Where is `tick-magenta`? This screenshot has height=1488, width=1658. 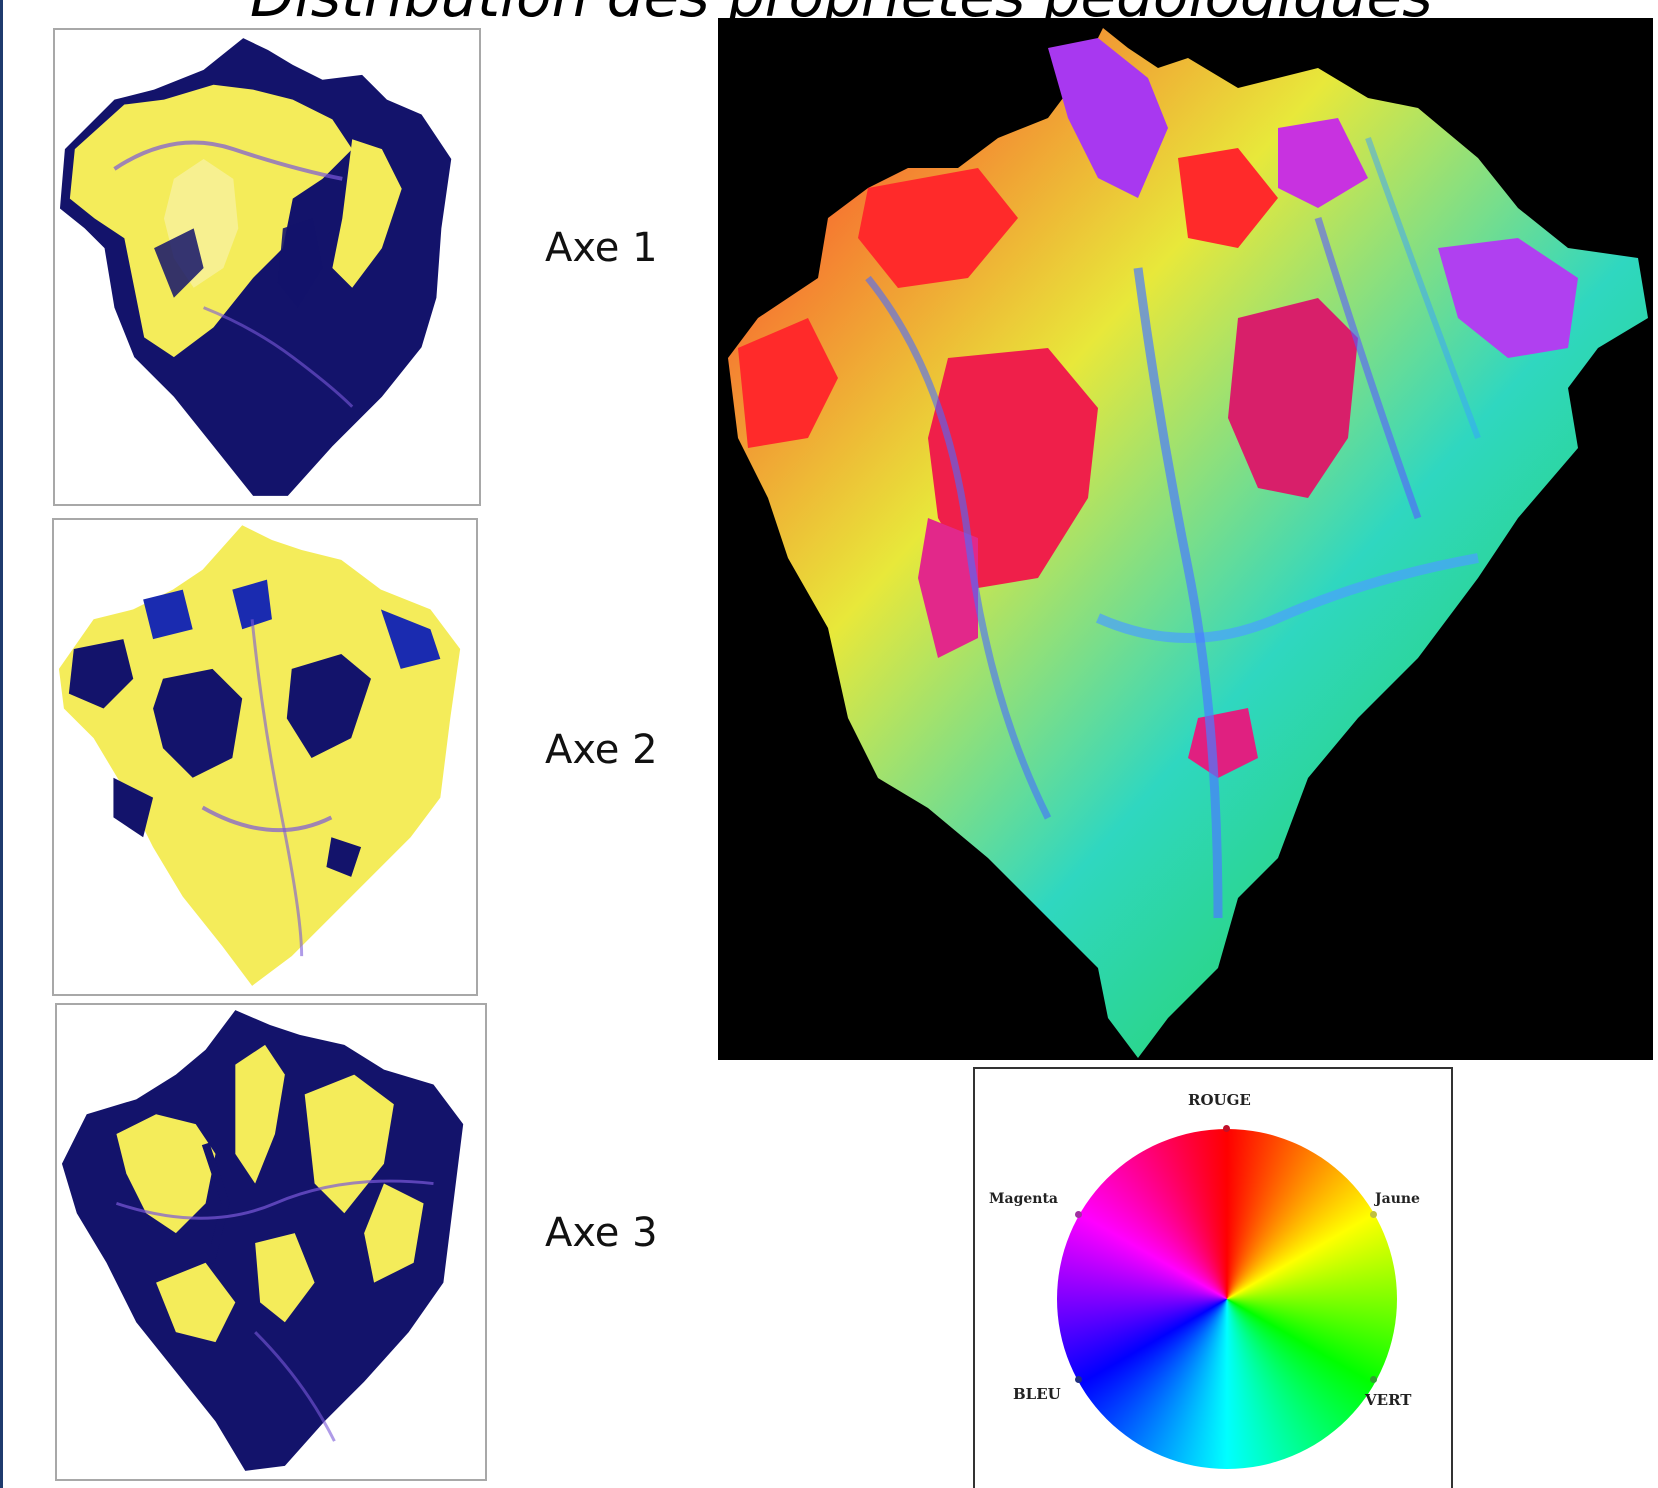 tick-magenta is located at coordinates (1078, 1214).